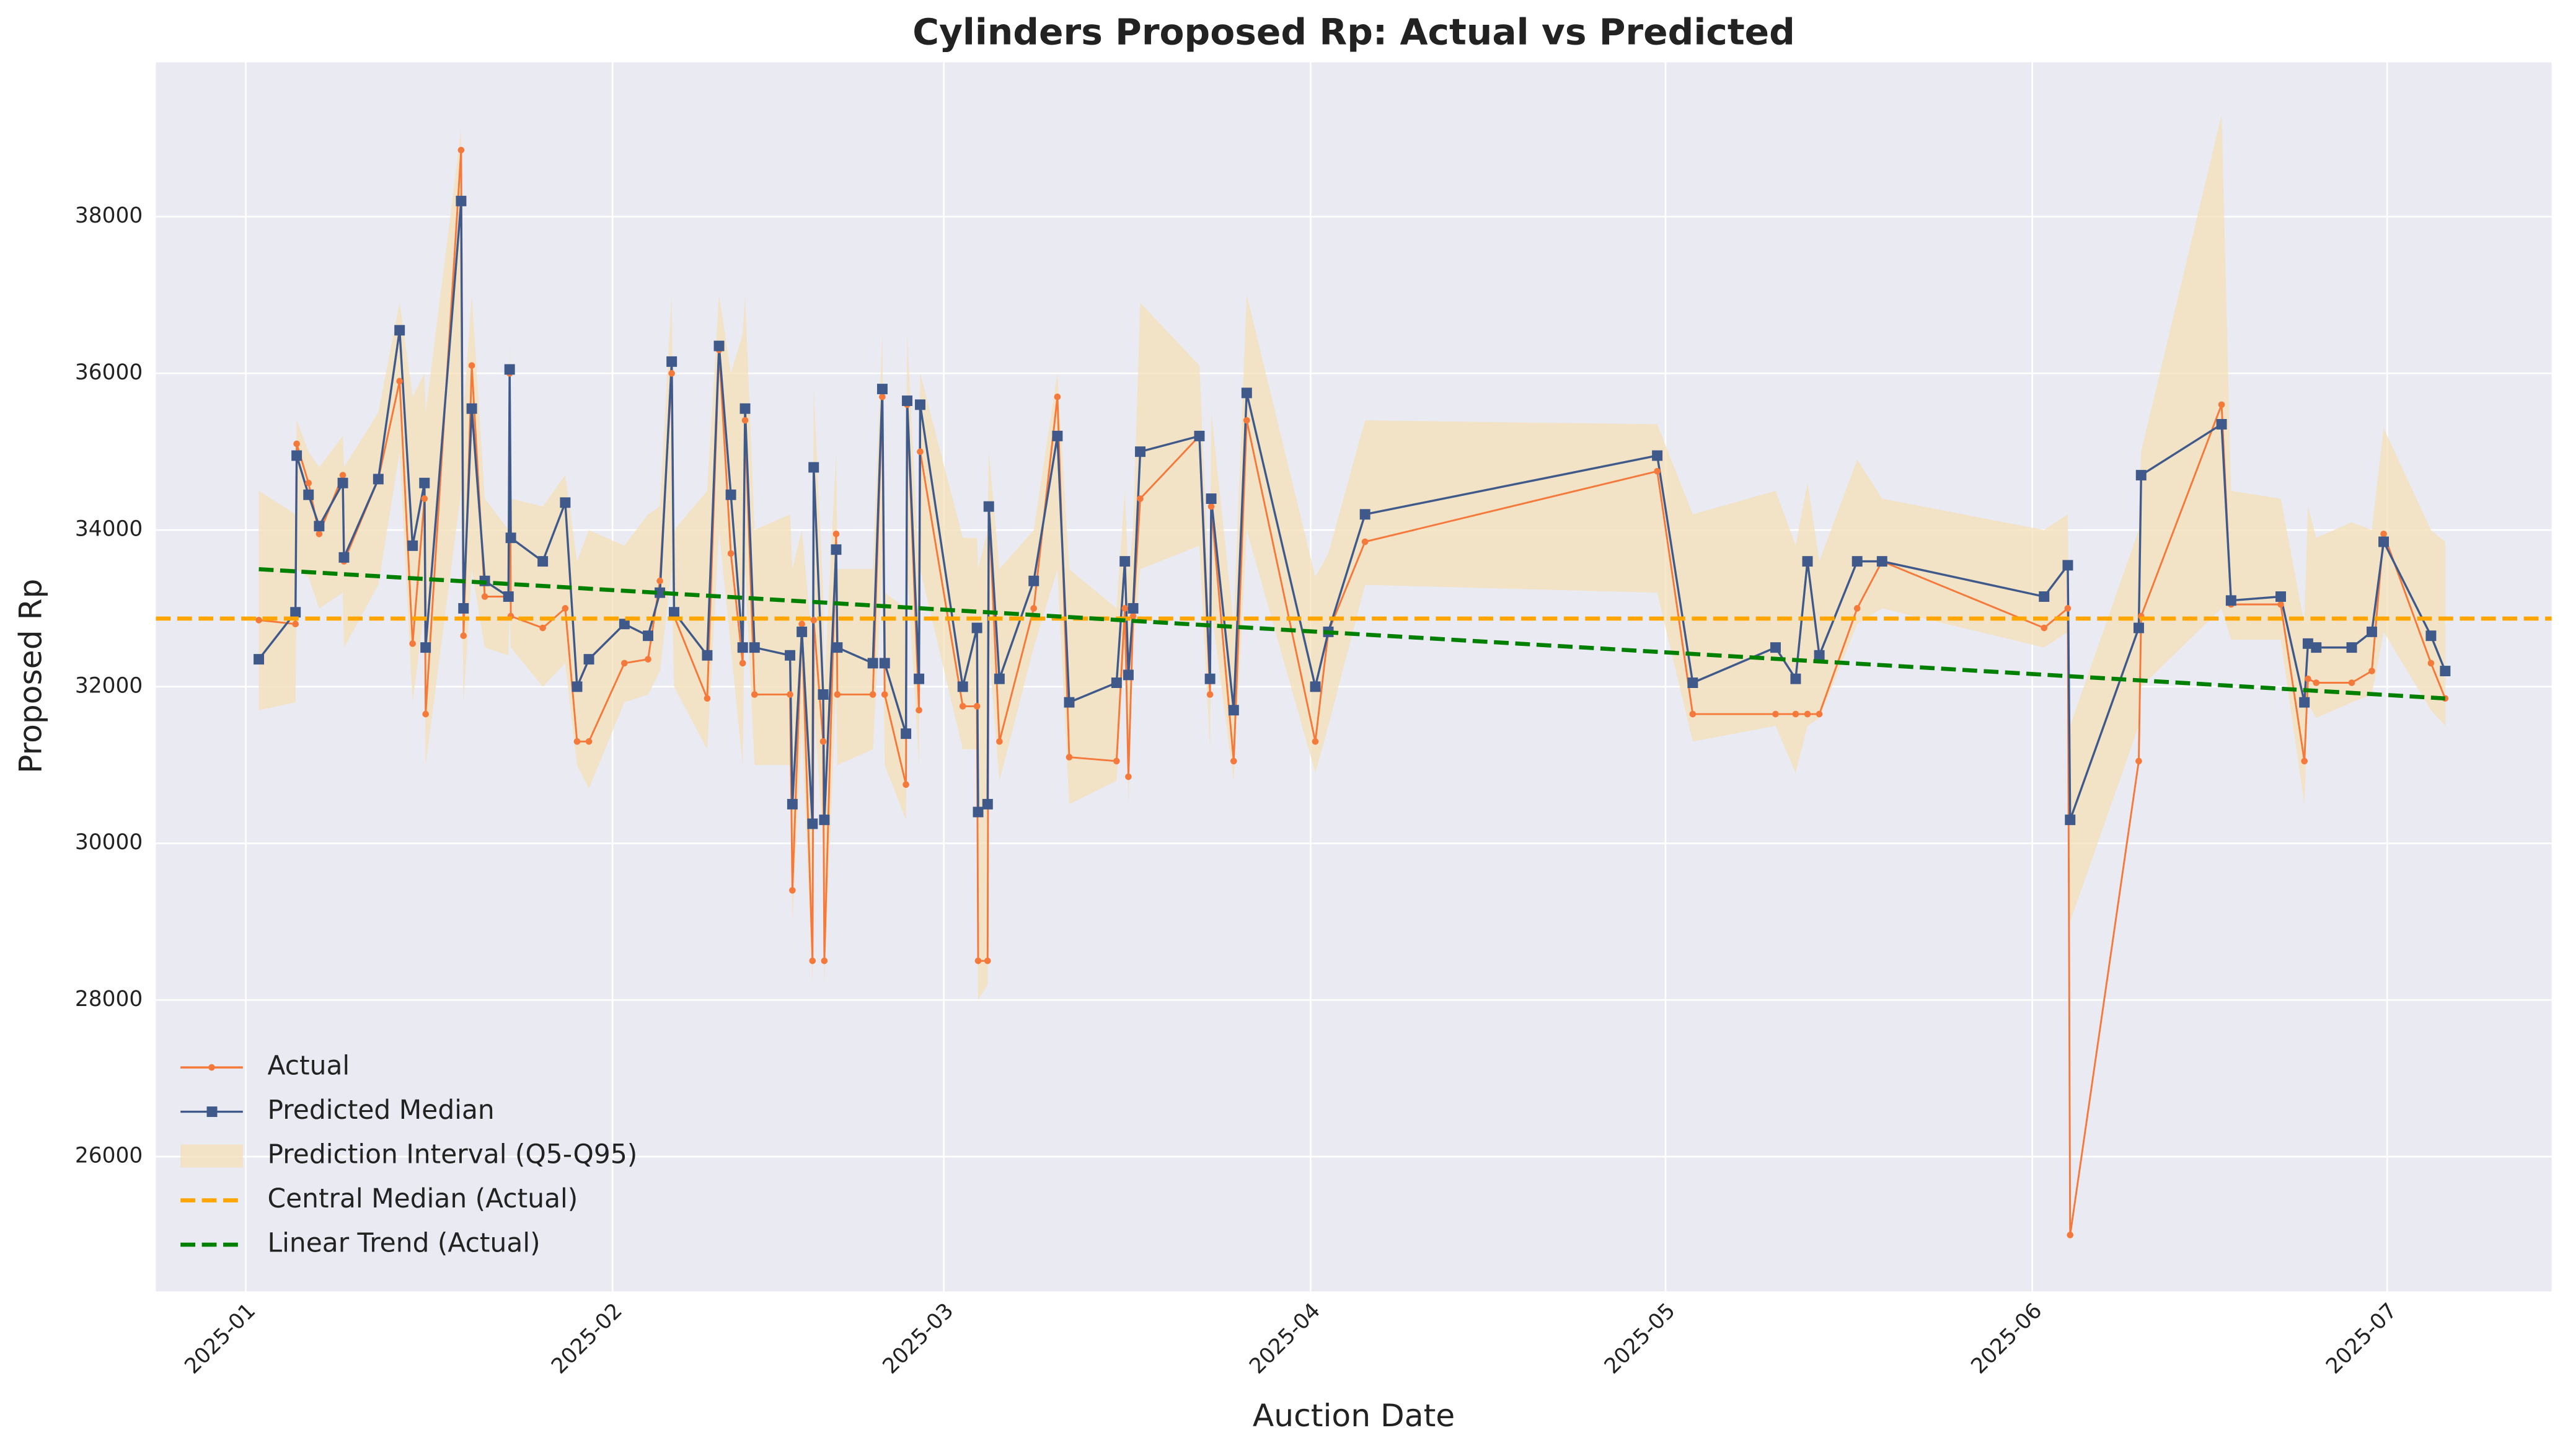  I want to click on y-tick-label: 30000, so click(109, 842).